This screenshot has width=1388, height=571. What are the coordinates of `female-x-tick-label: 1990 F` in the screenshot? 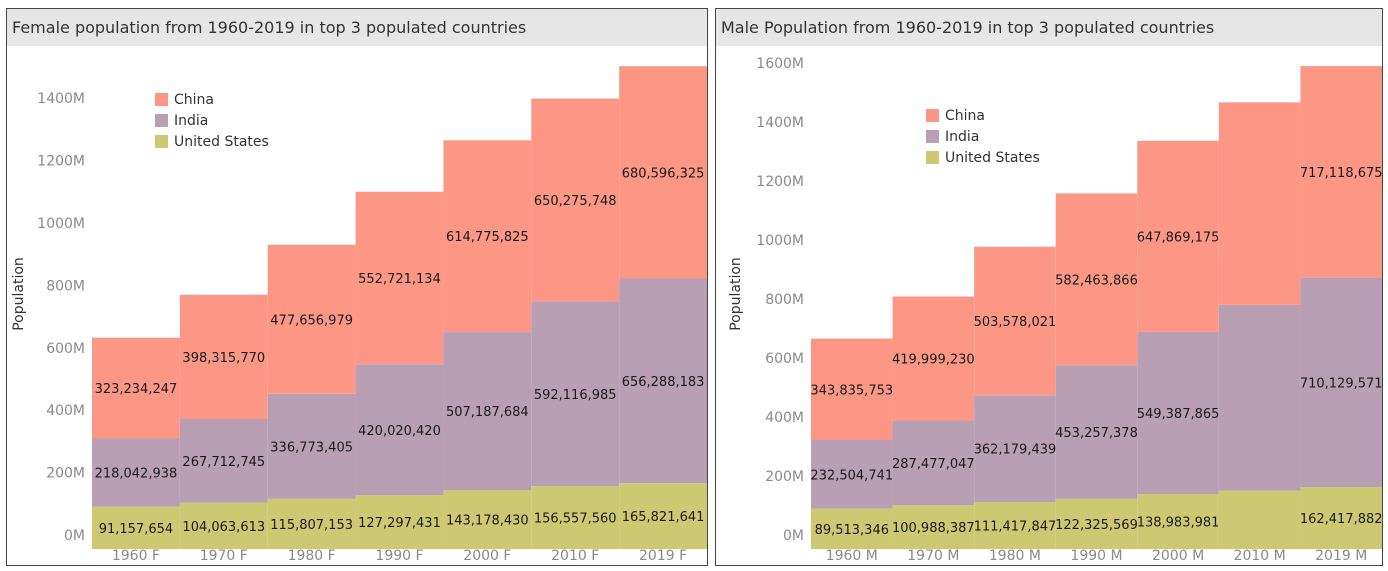 It's located at (399, 556).